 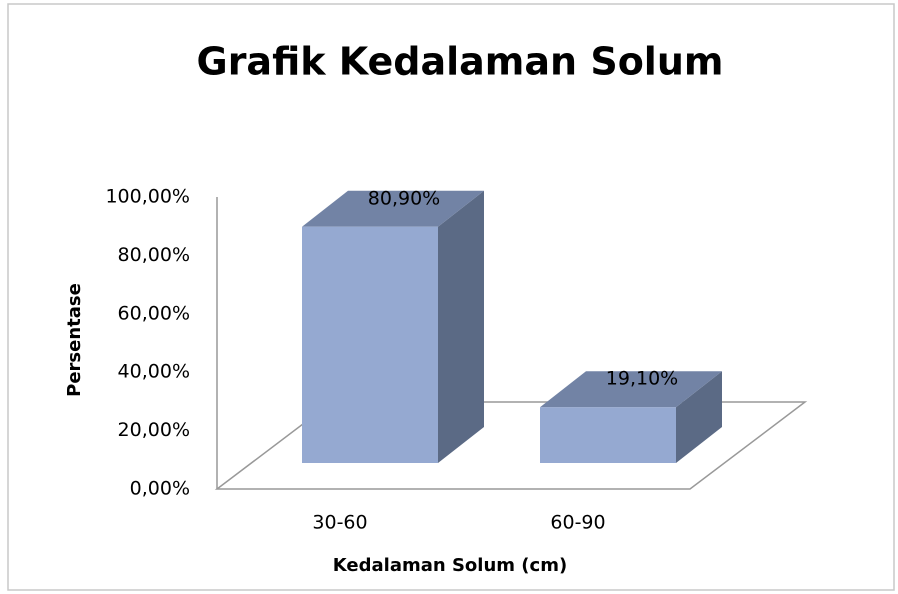 I want to click on y-tick-label: 80,00%, so click(x=154, y=255).